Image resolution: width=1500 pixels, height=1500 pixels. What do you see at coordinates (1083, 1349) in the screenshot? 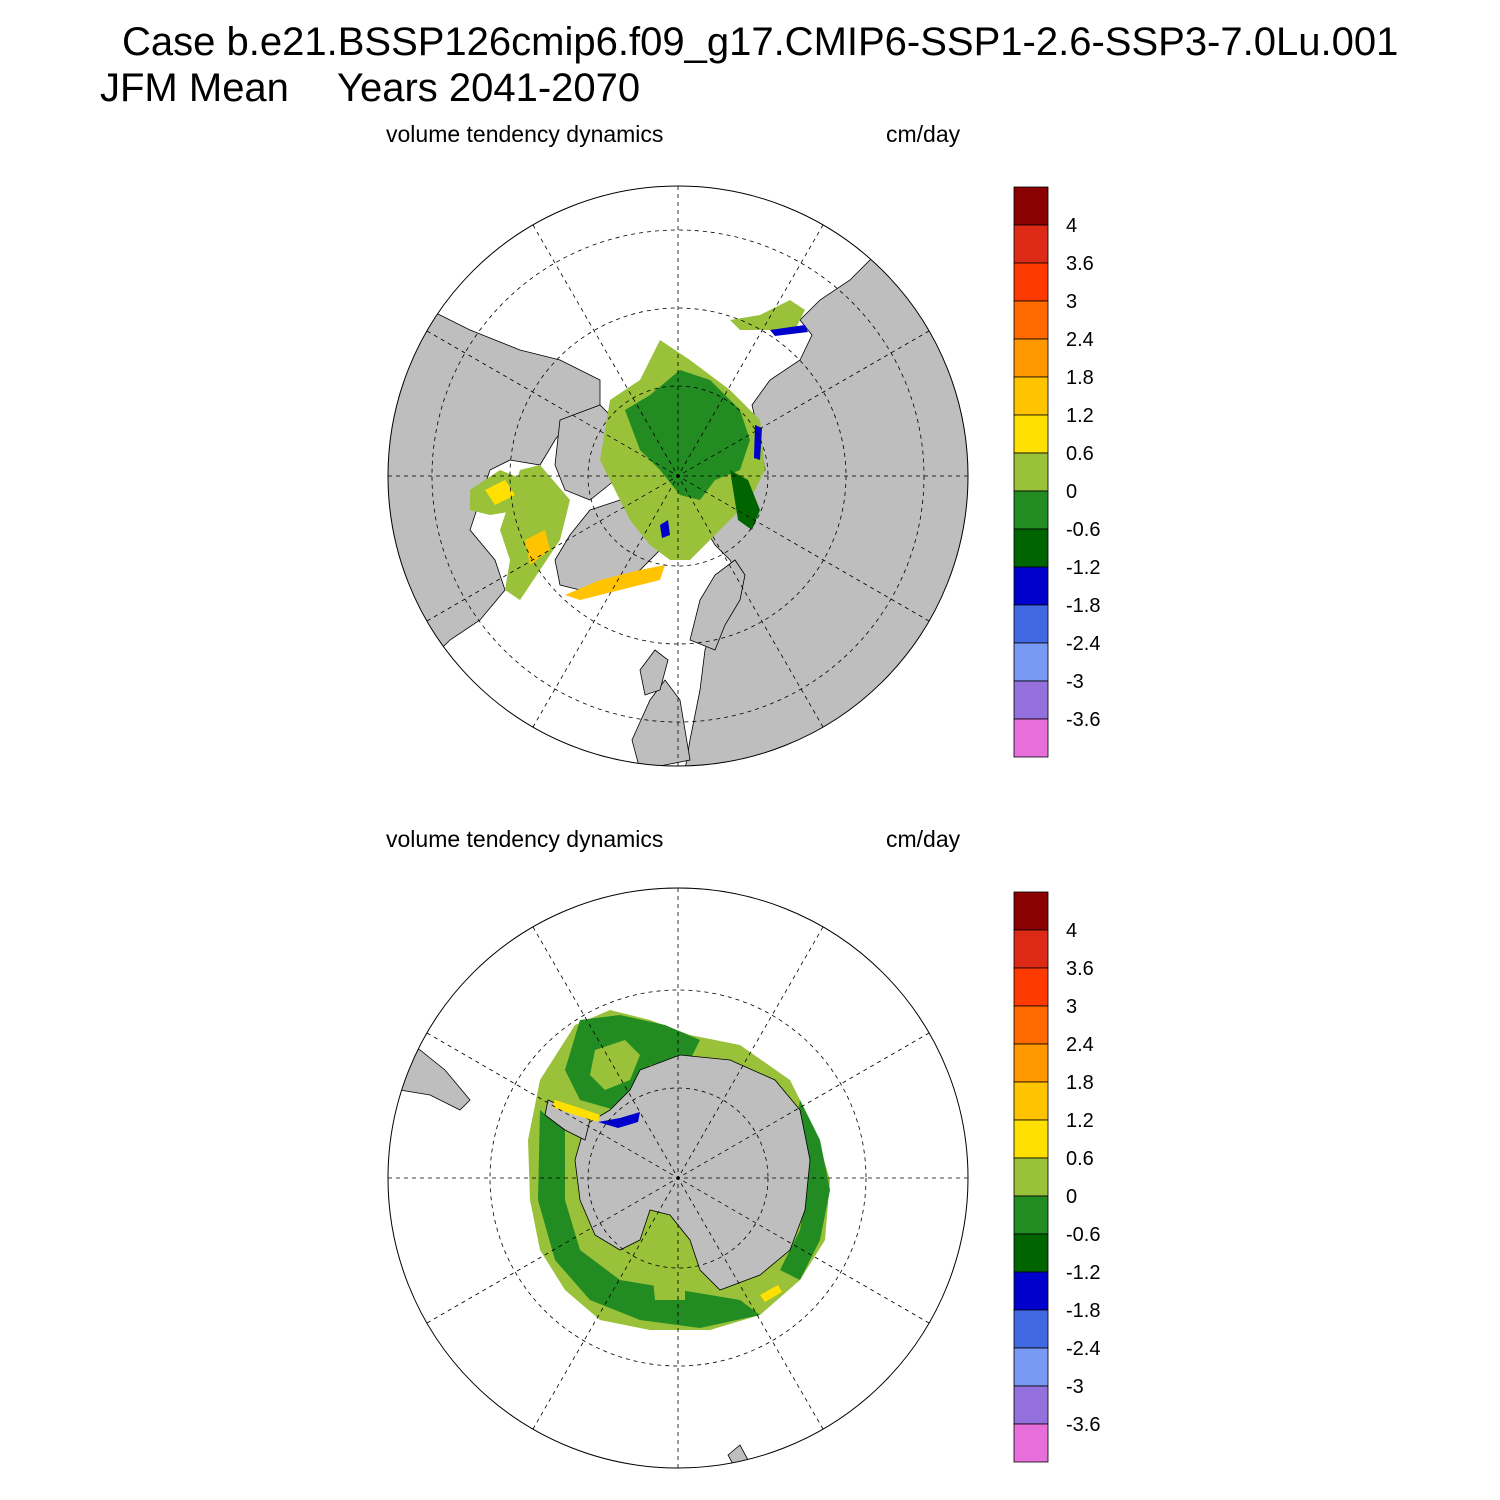
I see `south-colorbar-tick-label: -2.4` at bounding box center [1083, 1349].